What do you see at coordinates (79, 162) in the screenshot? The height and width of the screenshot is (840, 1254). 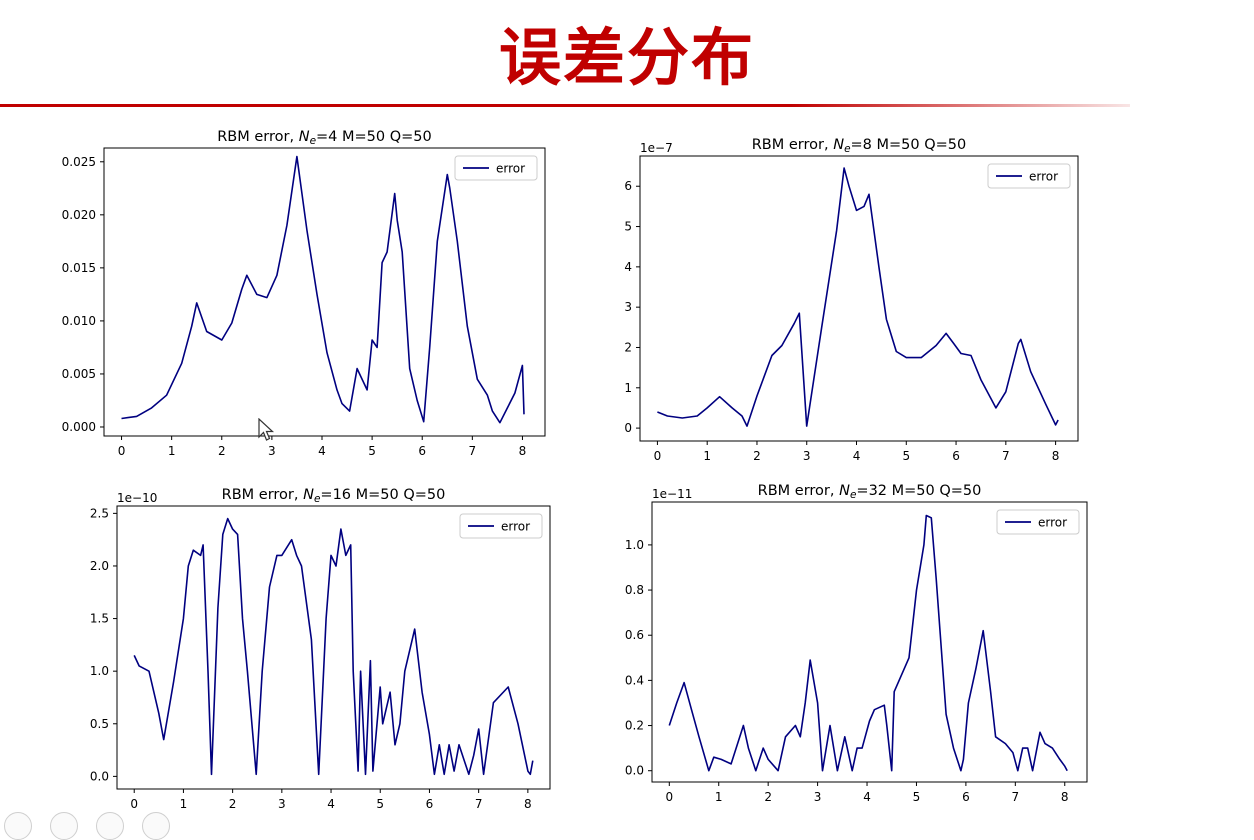 I see `y-tick-label: 0.025` at bounding box center [79, 162].